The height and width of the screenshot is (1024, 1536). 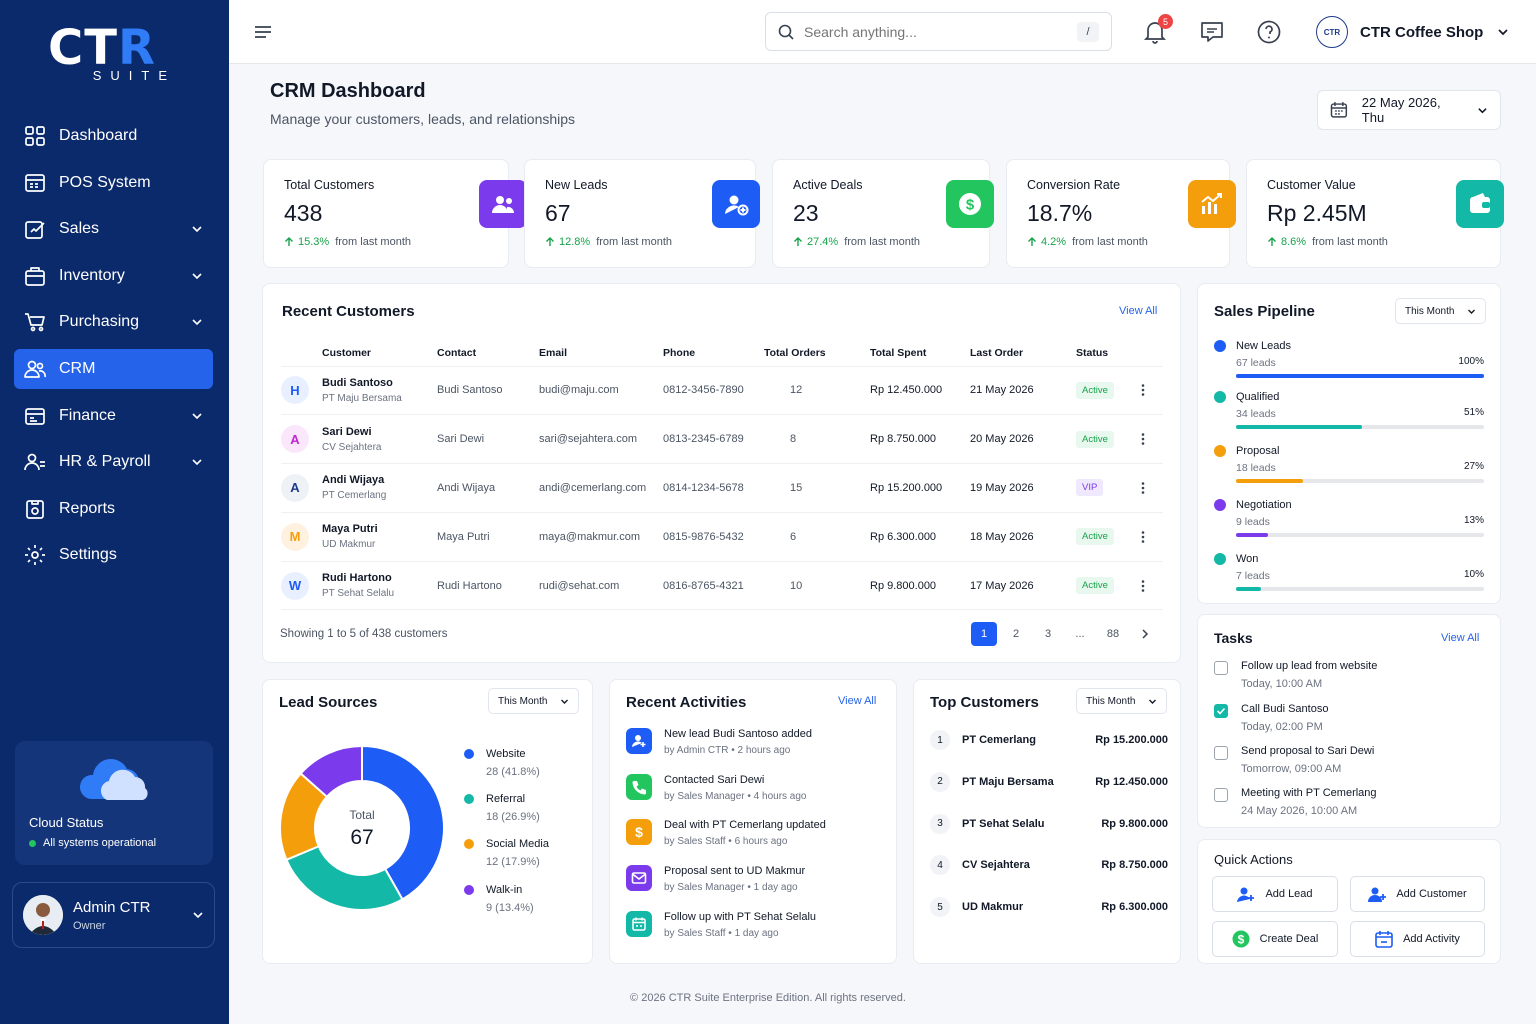 What do you see at coordinates (704, 796) in the screenshot?
I see `activity-author: by Sales Manager` at bounding box center [704, 796].